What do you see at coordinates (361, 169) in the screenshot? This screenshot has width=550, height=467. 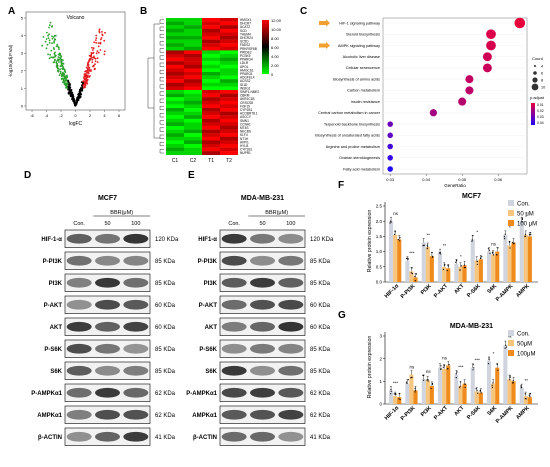 I see `dotplot-term-label: Fatty acid metabolism` at bounding box center [361, 169].